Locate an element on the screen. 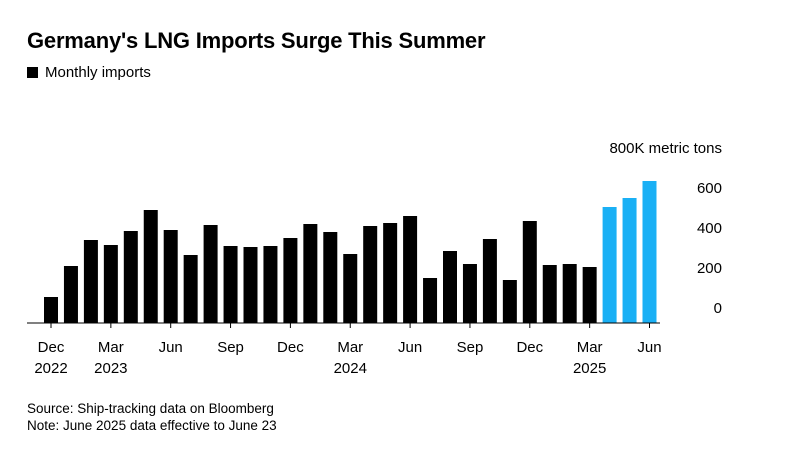 The height and width of the screenshot is (460, 800). bar-feb-2023 is located at coordinates (90, 281).